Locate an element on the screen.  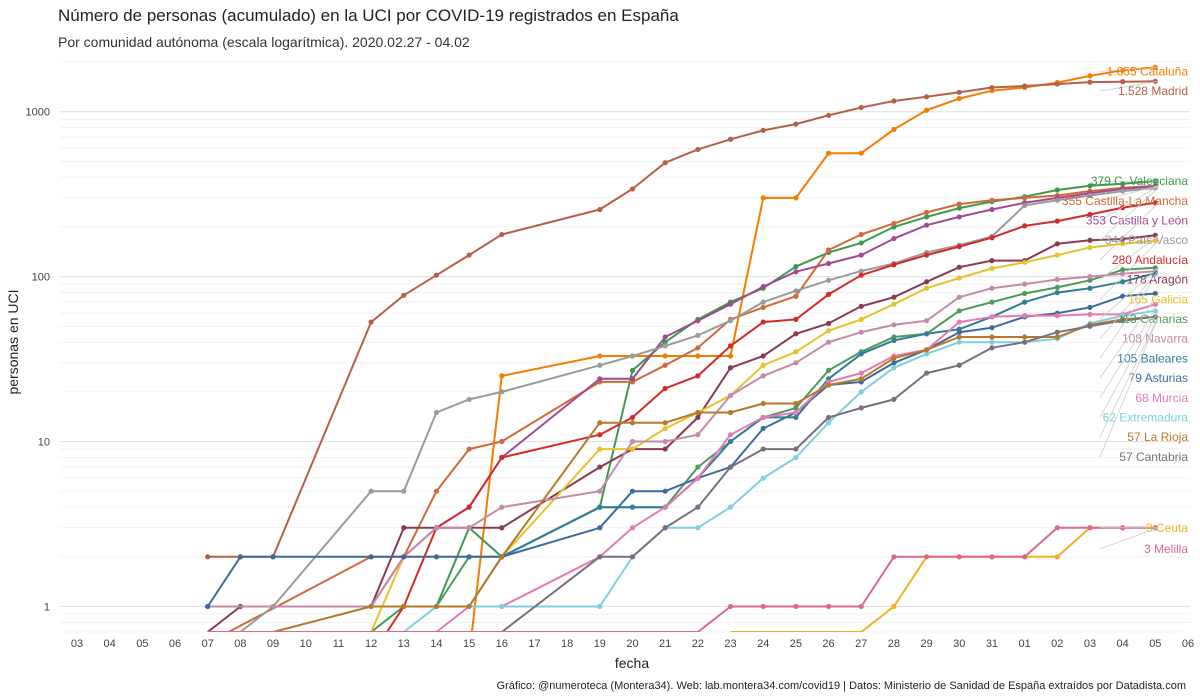
x-tick-label: 04 is located at coordinates (110, 644).